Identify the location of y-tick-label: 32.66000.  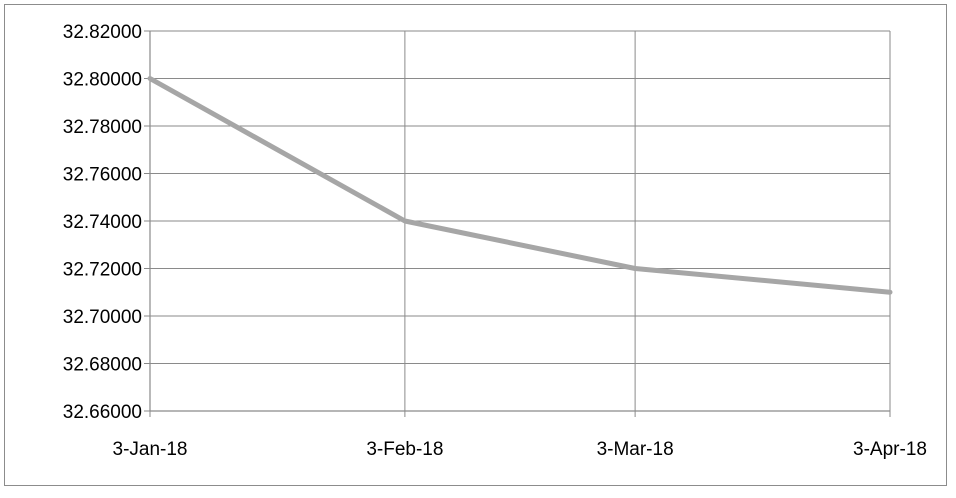
(102, 412).